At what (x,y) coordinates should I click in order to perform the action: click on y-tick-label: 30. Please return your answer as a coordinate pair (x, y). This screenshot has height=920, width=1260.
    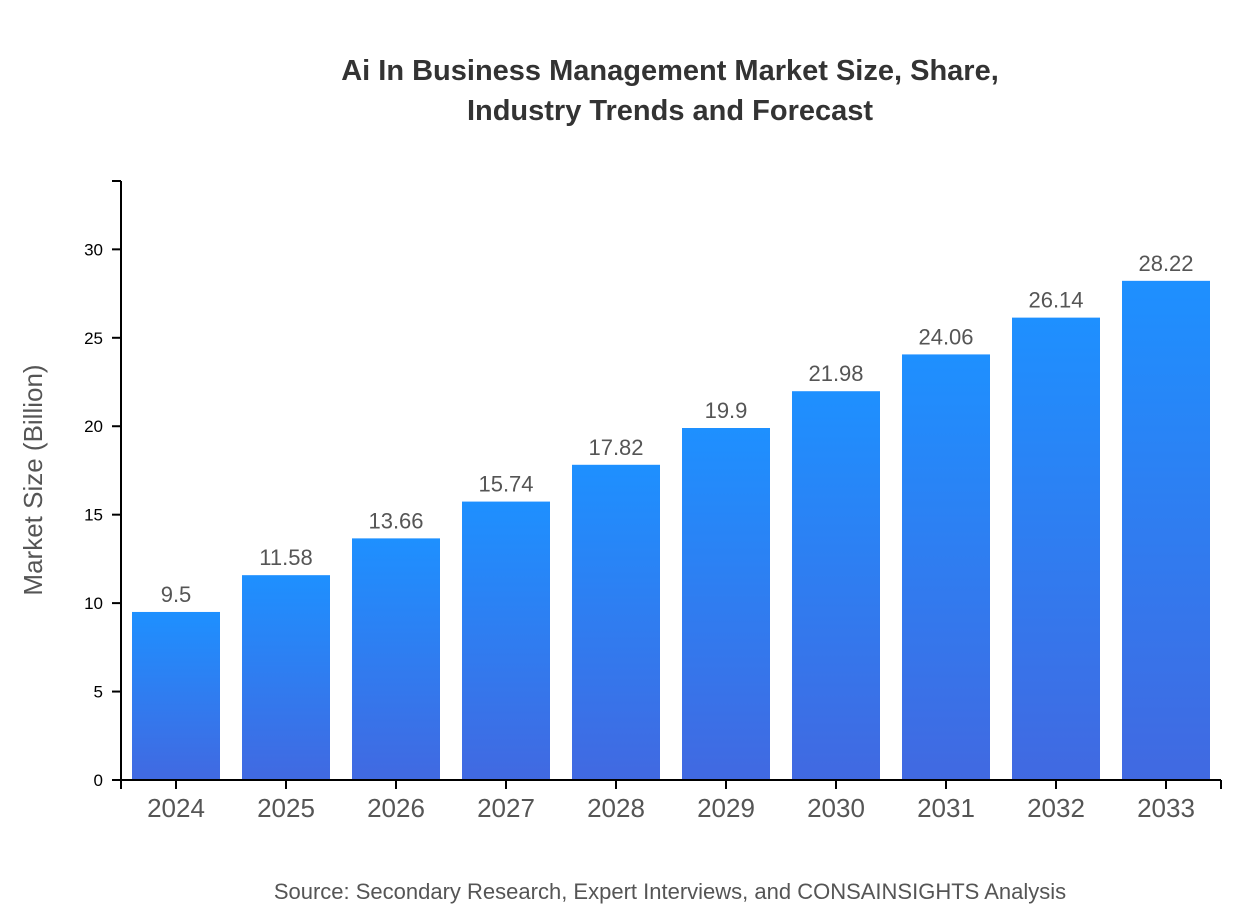
    Looking at the image, I should click on (93, 249).